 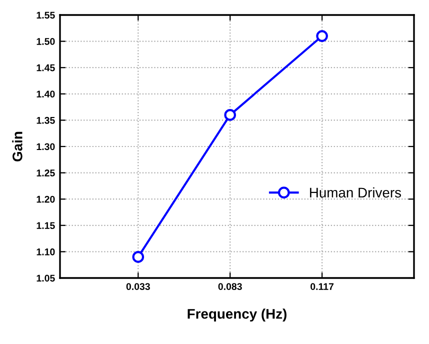 I want to click on y-tick-label: 1.35, so click(x=45, y=120).